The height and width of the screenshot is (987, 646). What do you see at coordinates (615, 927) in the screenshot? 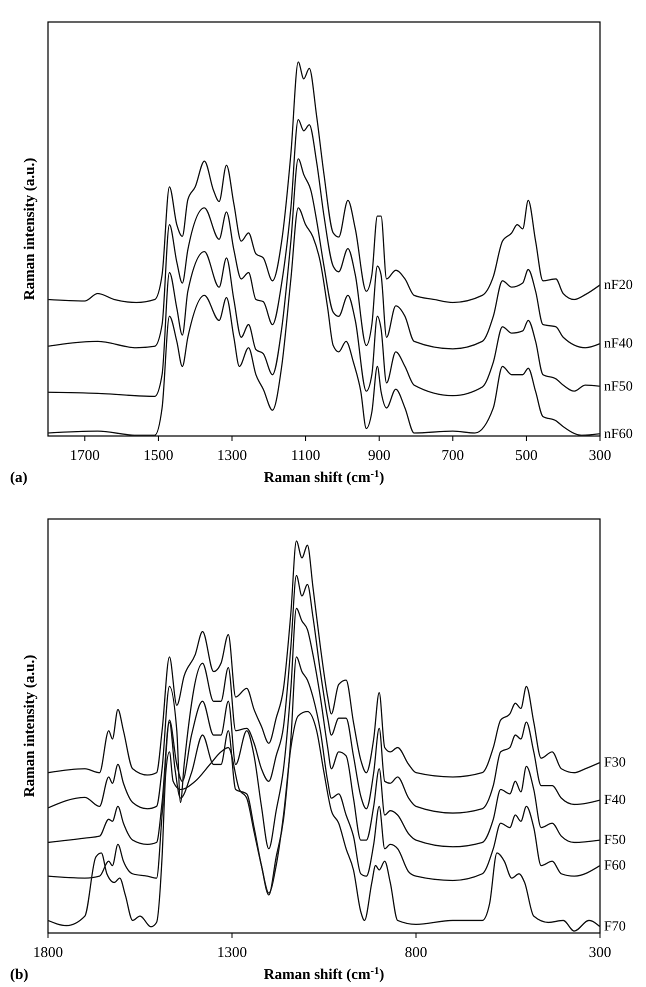
I see `series-label: F70` at bounding box center [615, 927].